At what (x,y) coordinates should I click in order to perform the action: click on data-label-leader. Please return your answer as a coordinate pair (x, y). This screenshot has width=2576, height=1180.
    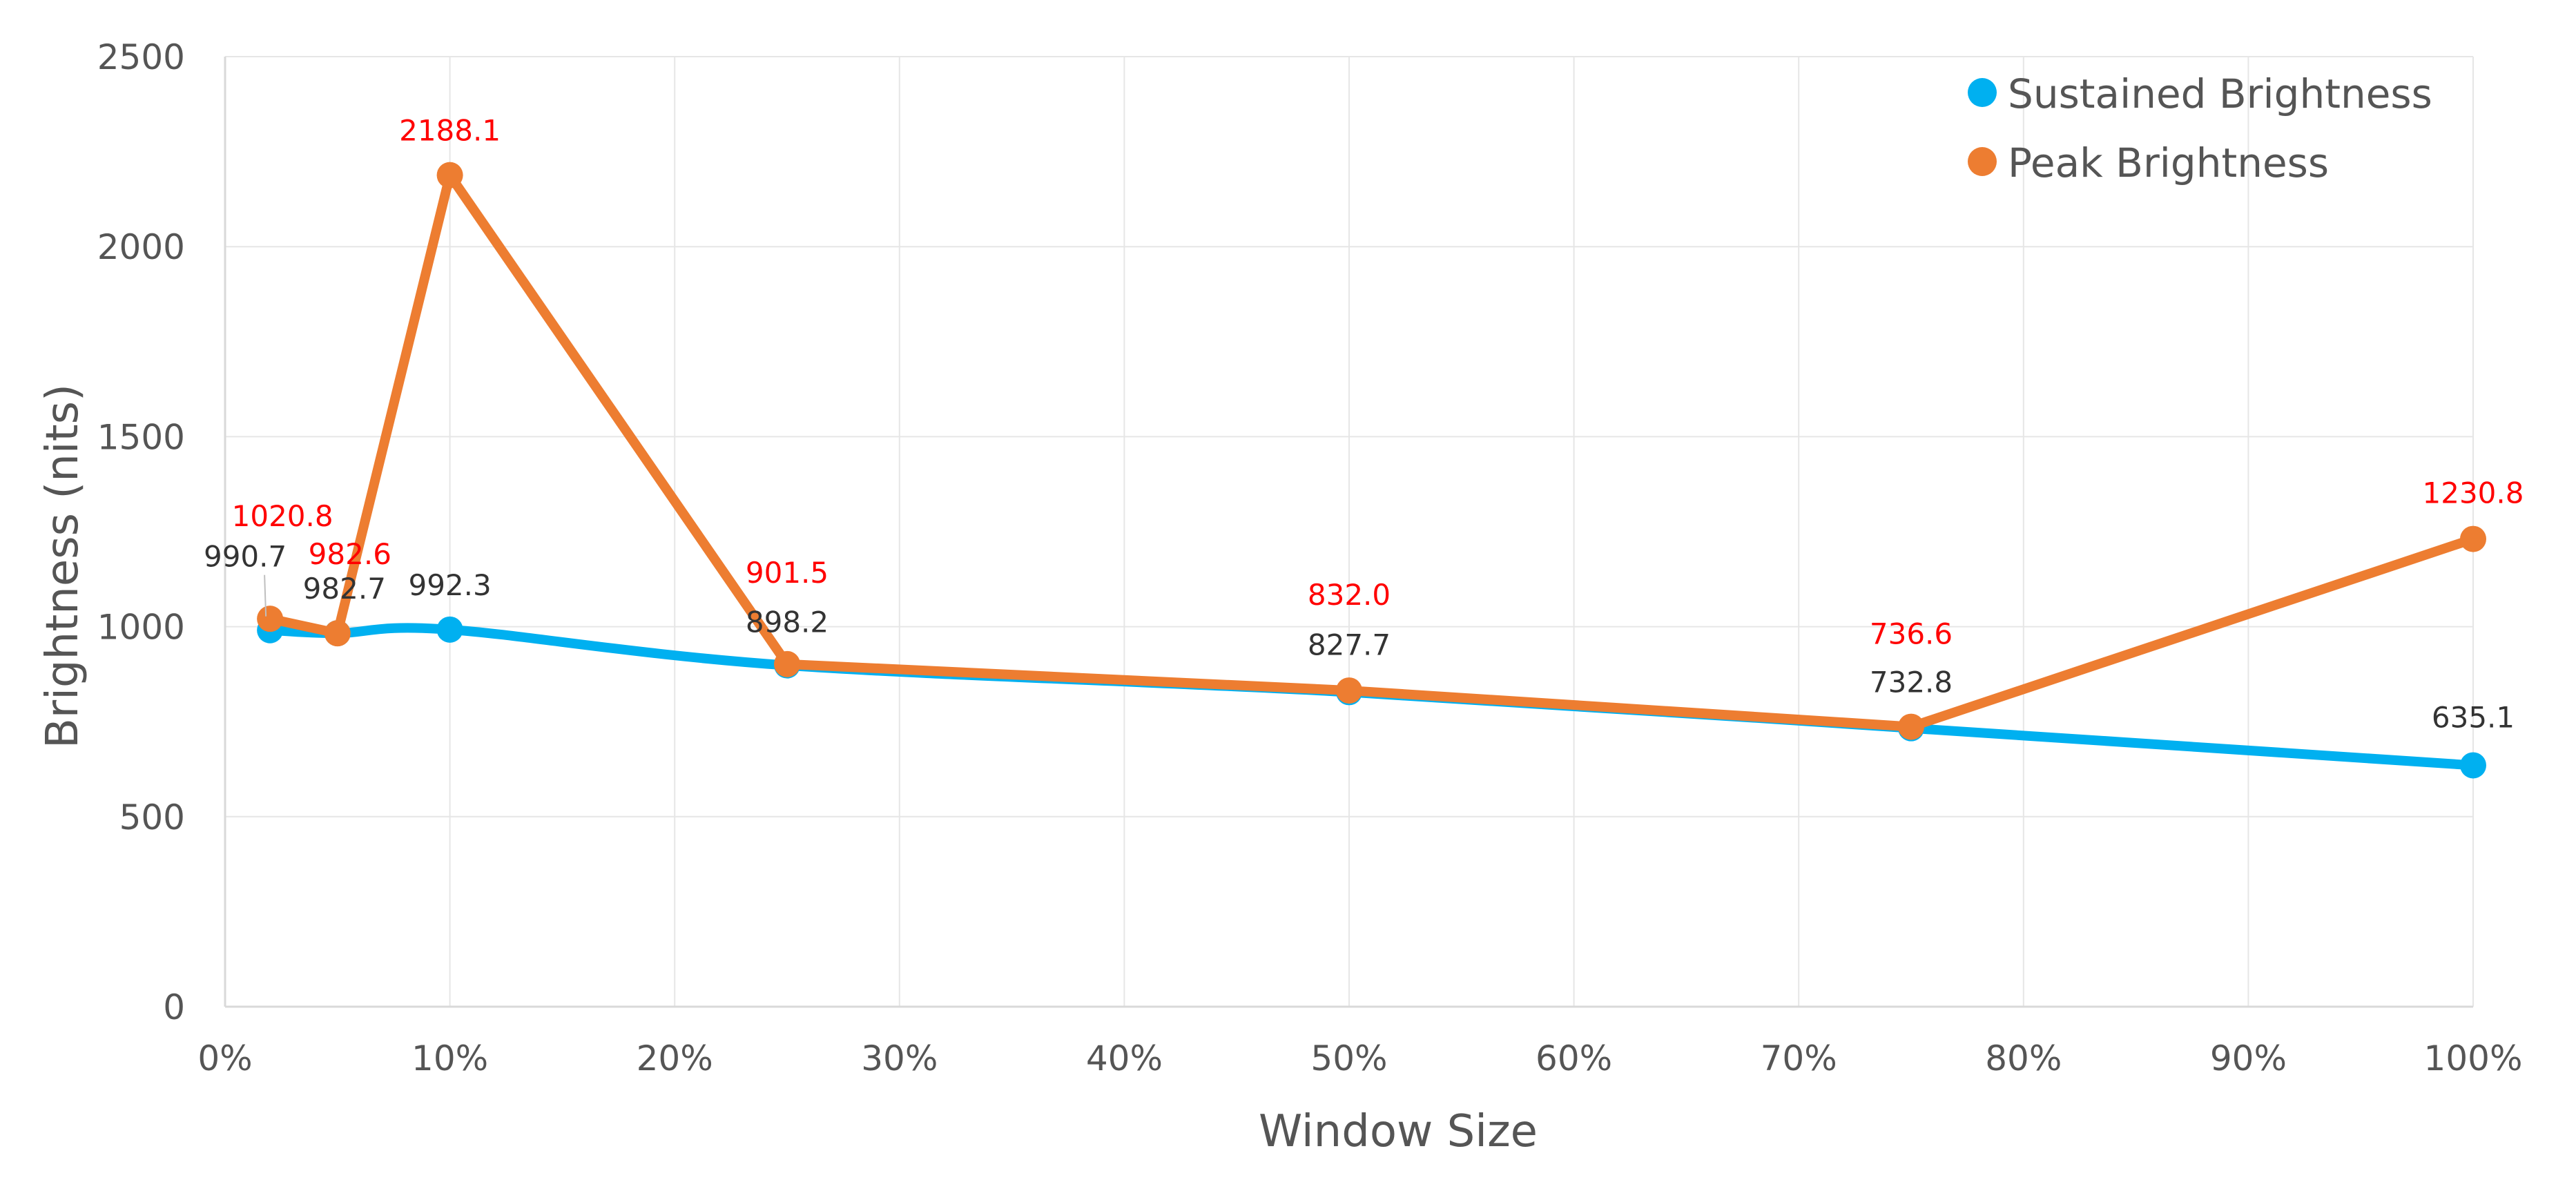
    Looking at the image, I should click on (265, 596).